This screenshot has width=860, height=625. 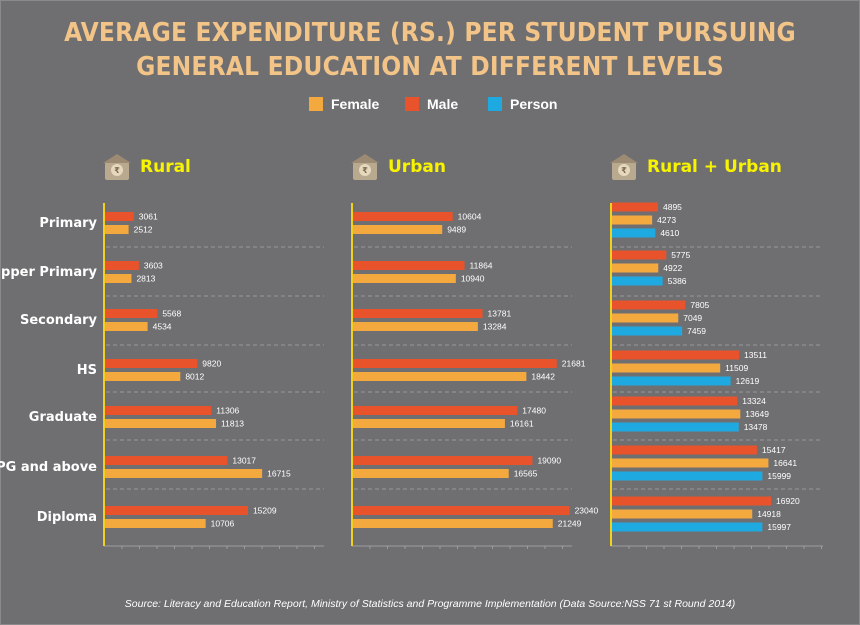 I want to click on panel-label-urban: Urban, so click(x=417, y=167).